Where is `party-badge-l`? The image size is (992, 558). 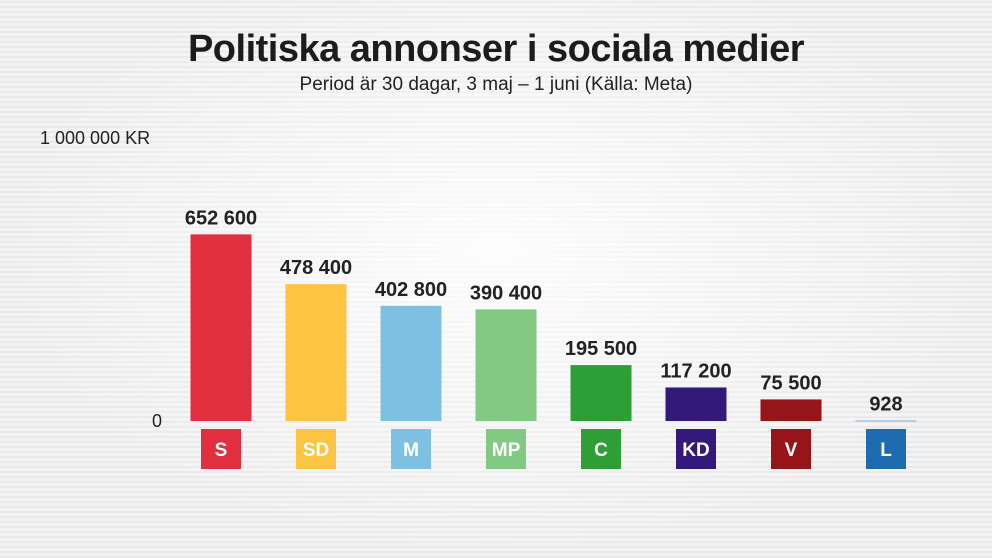
party-badge-l is located at coordinates (886, 449).